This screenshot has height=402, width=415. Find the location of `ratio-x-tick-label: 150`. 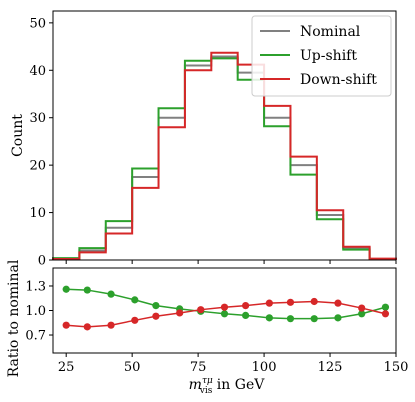

ratio-x-tick-label: 150 is located at coordinates (396, 367).